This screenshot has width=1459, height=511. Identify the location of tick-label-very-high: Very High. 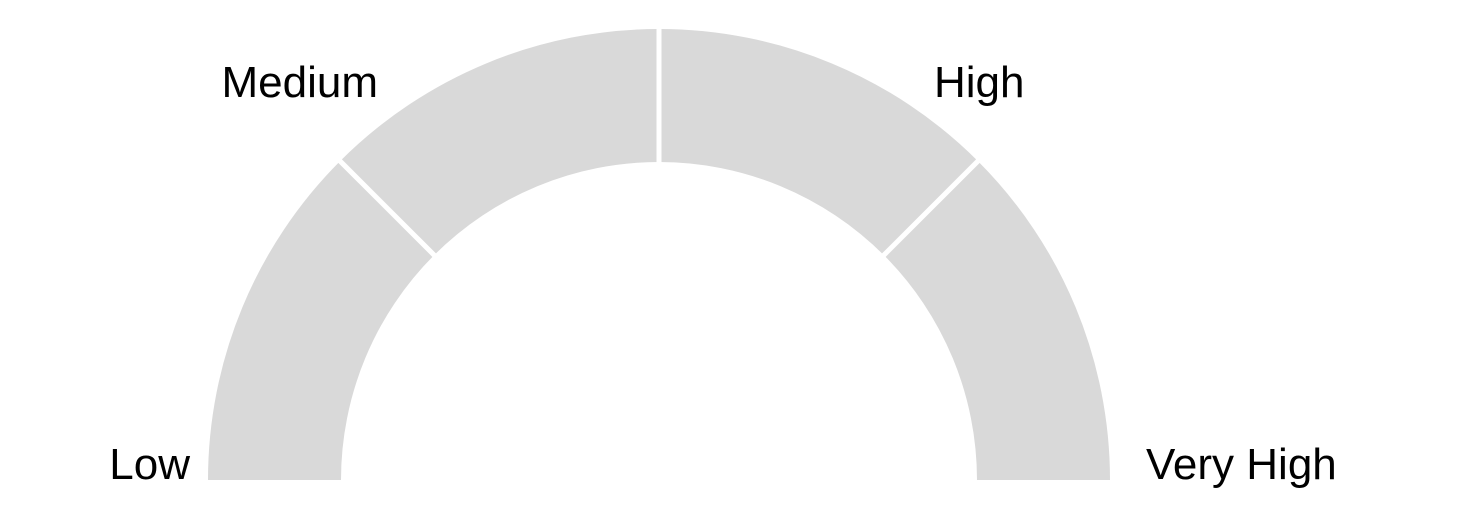
(1241, 464).